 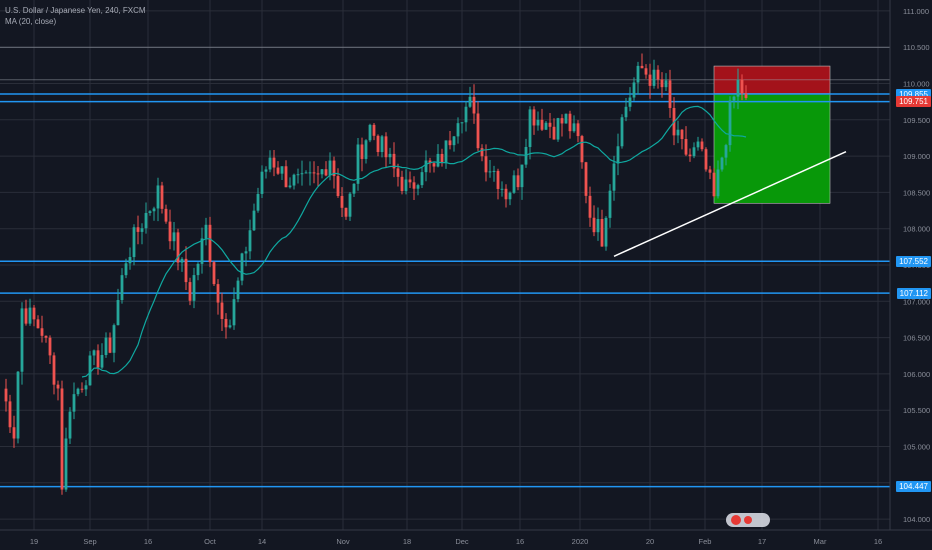 I want to click on take-profit-zone, so click(x=772, y=148).